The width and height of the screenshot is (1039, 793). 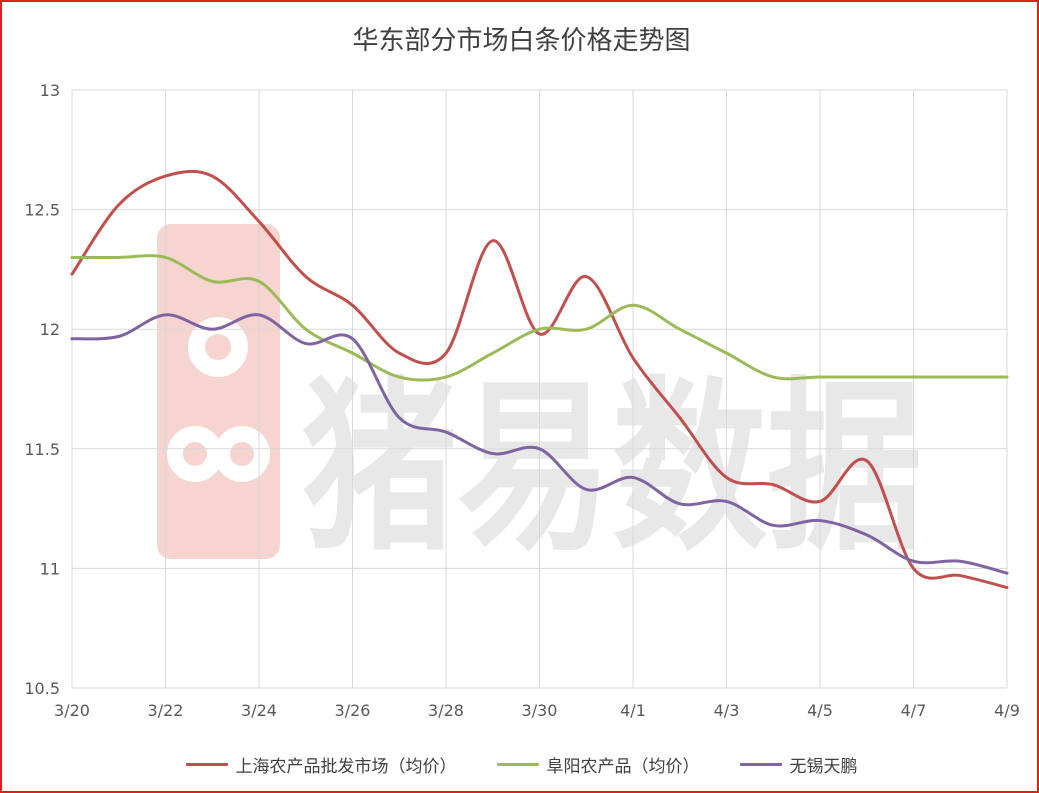 What do you see at coordinates (623, 766) in the screenshot?
I see `legend-label: 阜阳农产品（均价）` at bounding box center [623, 766].